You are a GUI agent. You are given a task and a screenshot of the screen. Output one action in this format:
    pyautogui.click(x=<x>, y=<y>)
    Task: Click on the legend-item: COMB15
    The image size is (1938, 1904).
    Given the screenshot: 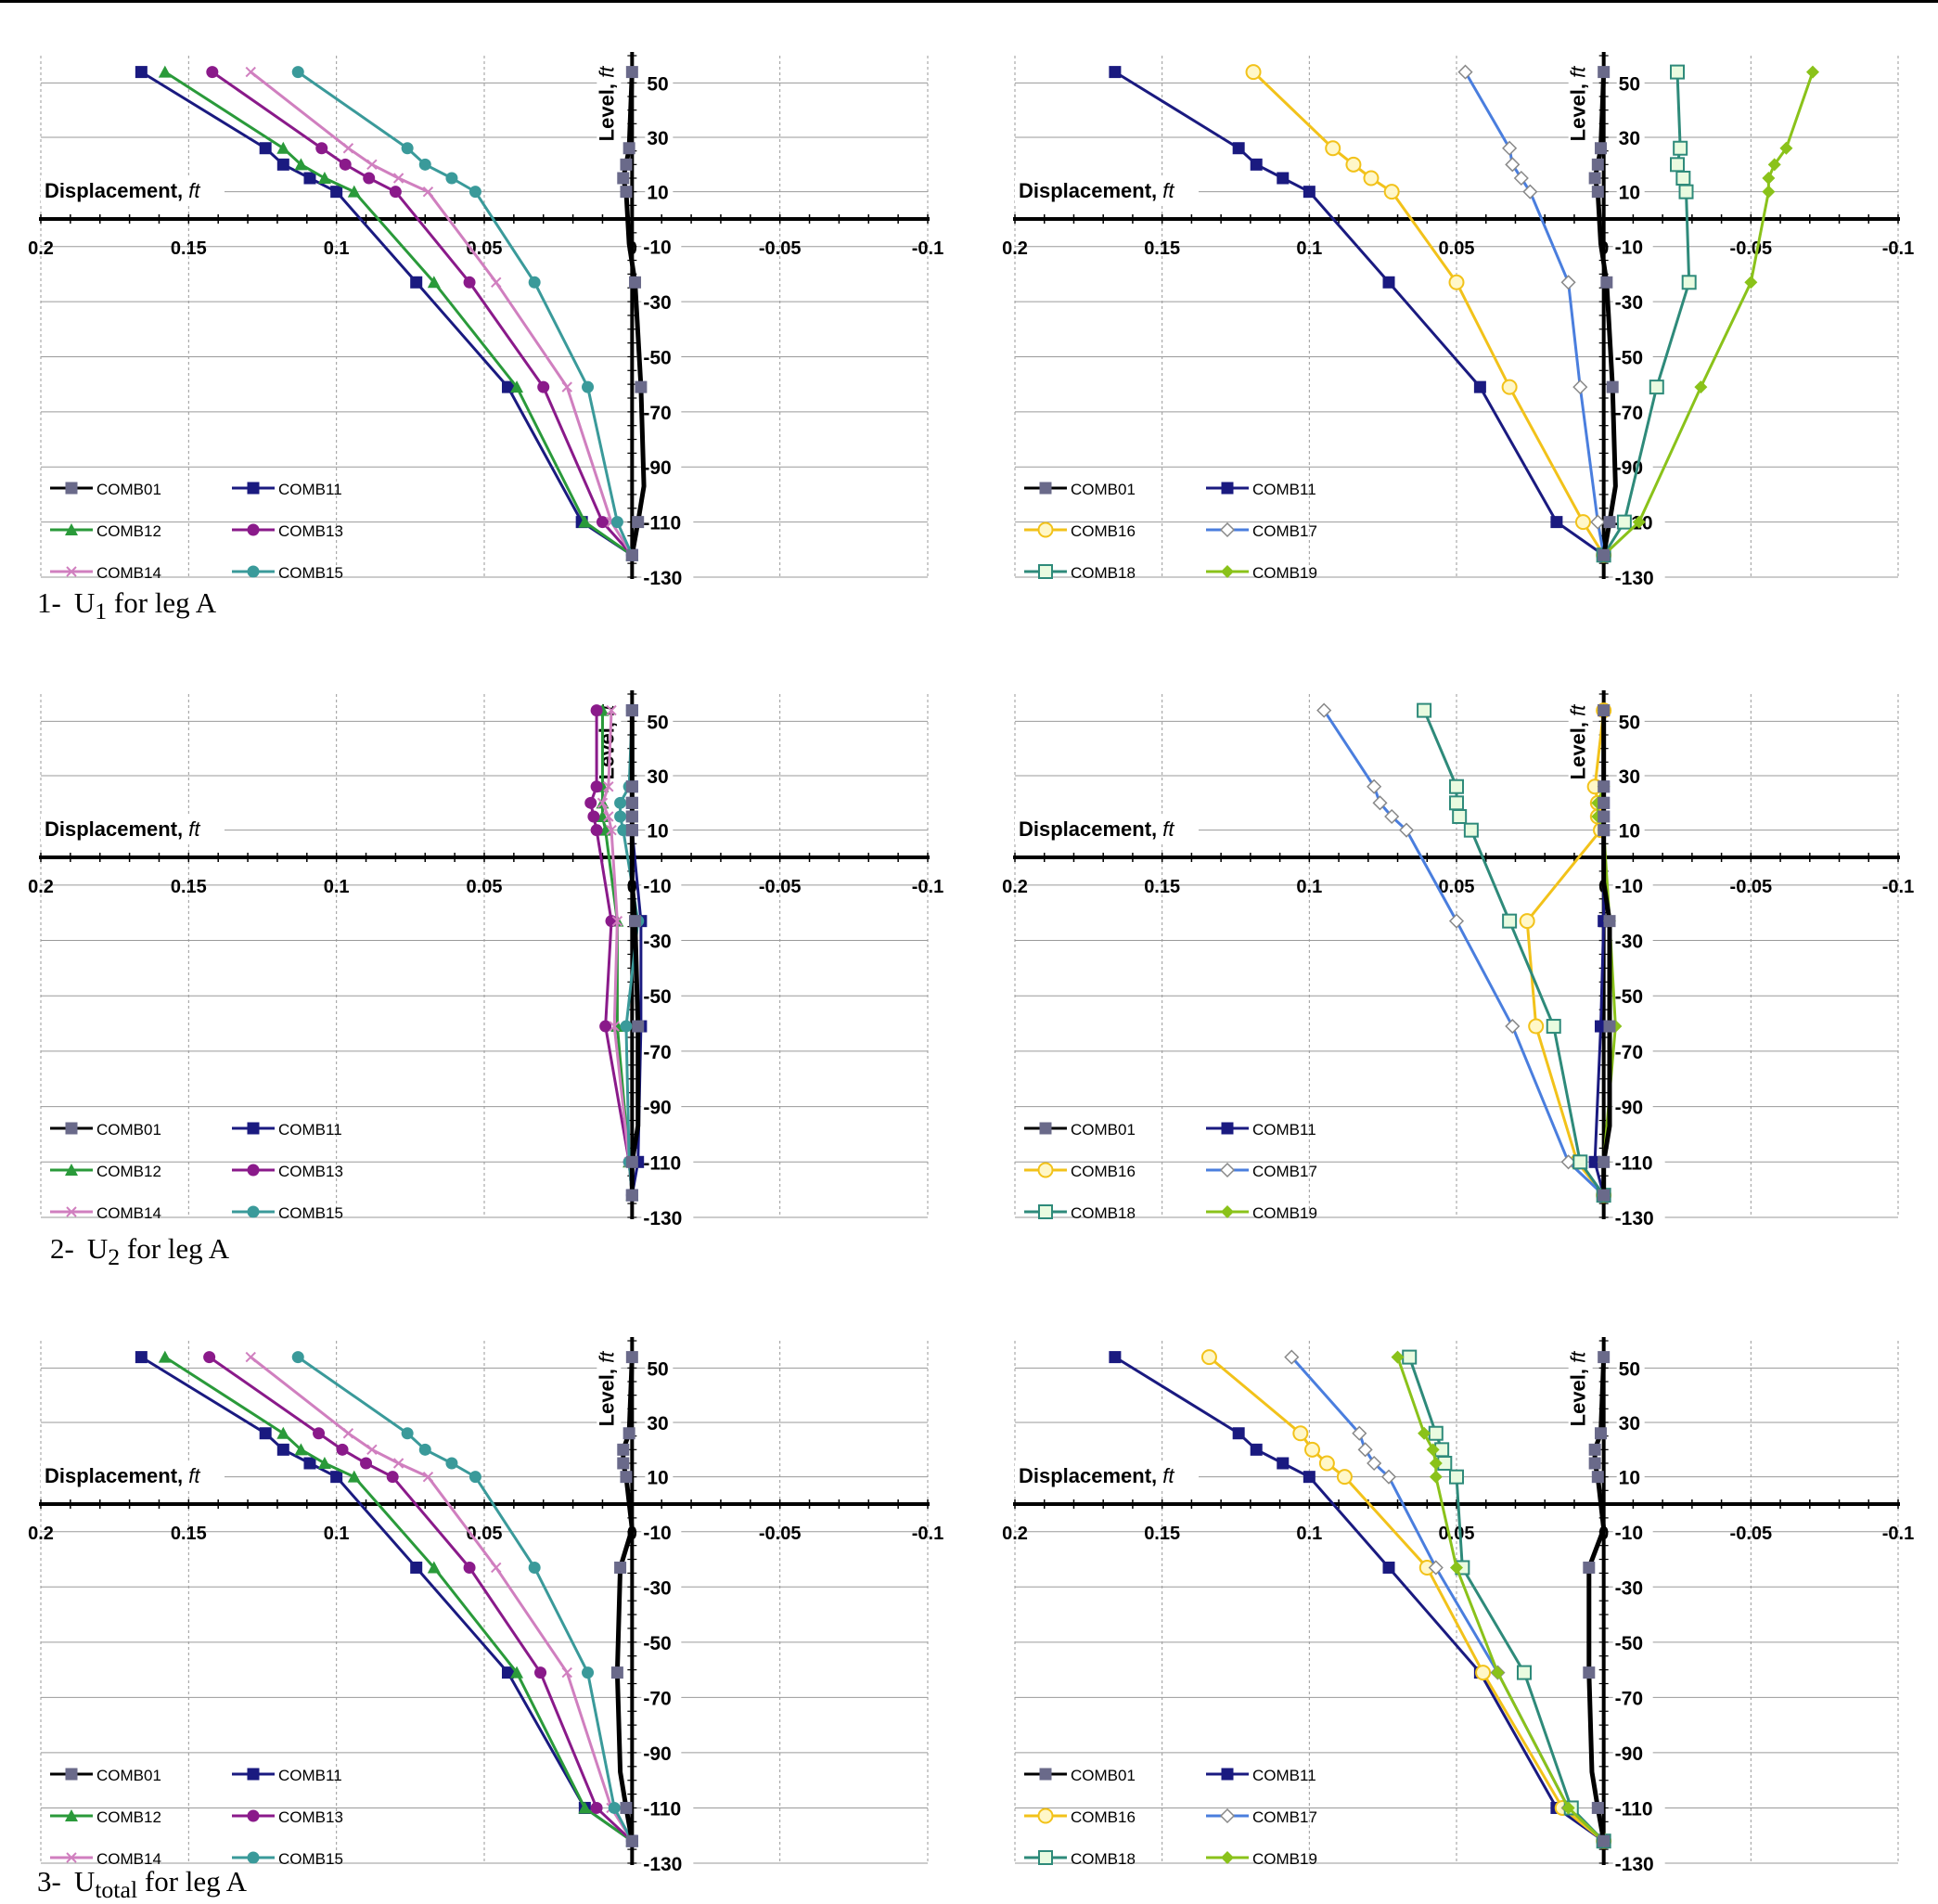 What is the action you would take?
    pyautogui.click(x=287, y=1859)
    